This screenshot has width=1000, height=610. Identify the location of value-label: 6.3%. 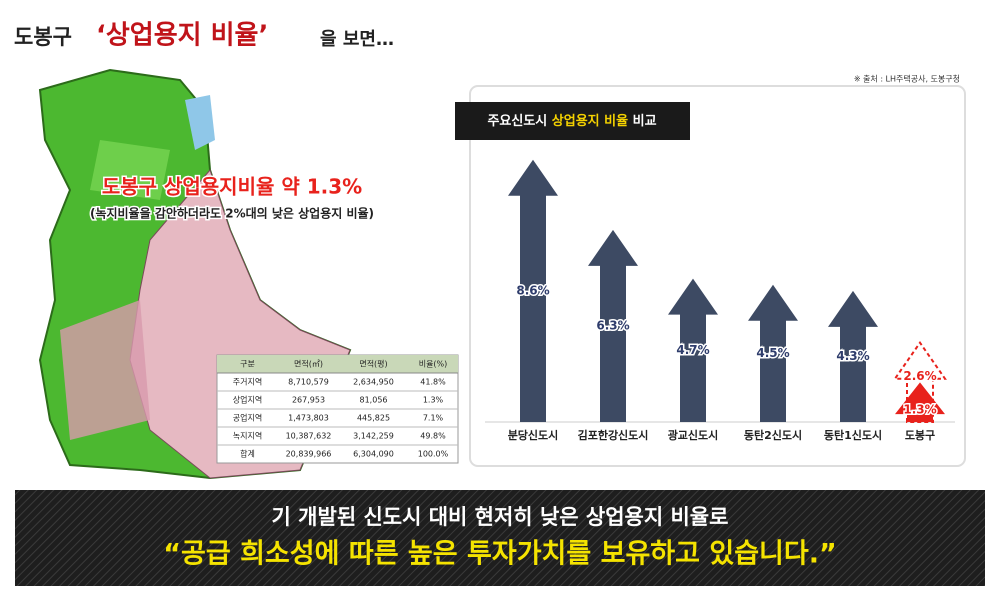
(612, 325).